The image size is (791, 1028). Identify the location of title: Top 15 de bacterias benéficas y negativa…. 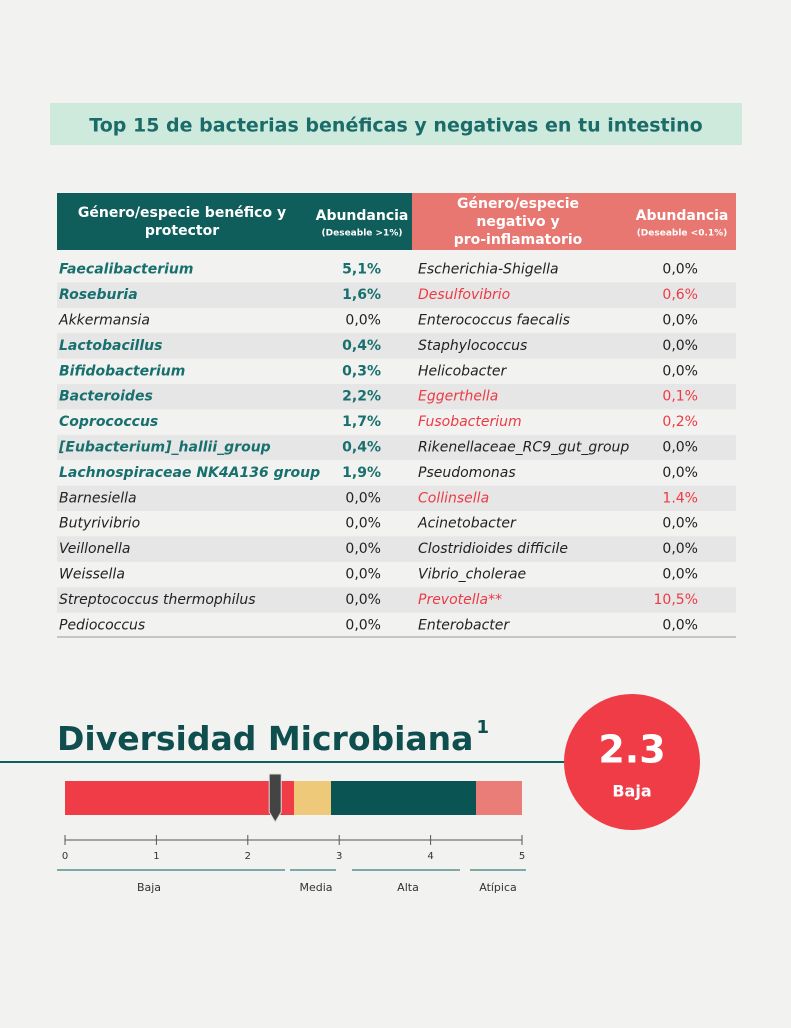
(395, 126).